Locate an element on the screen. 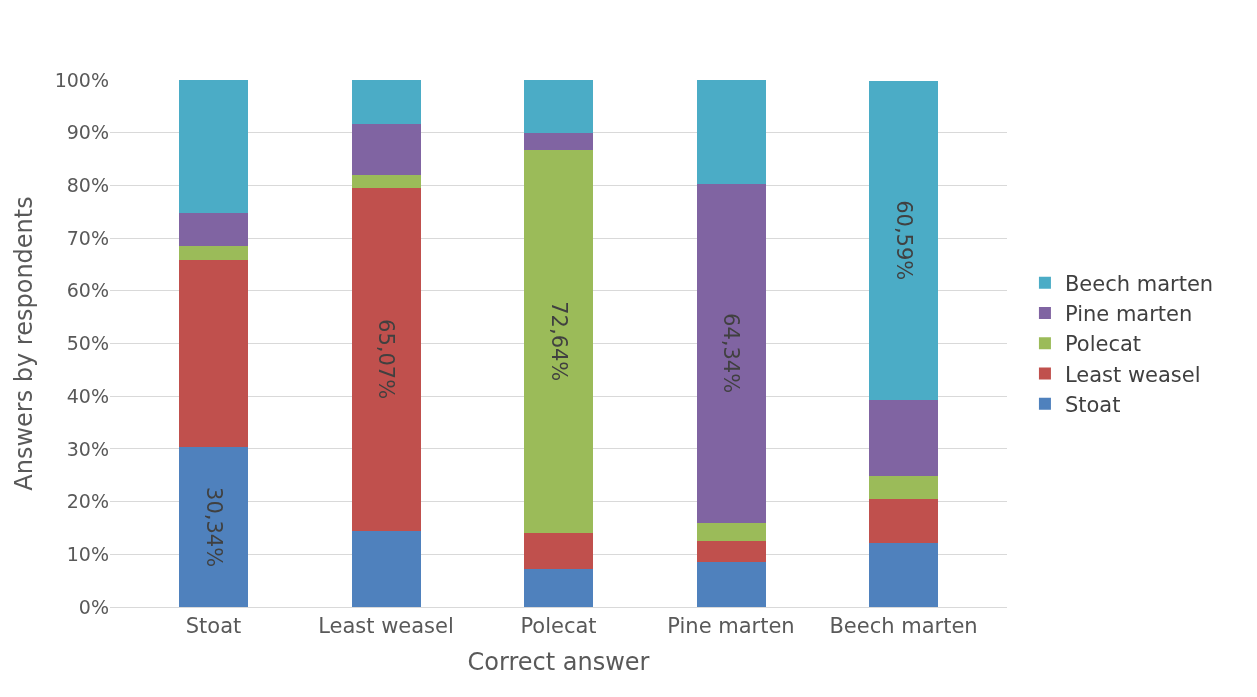 The height and width of the screenshot is (697, 1257). x-axis-title: Correct answer is located at coordinates (558, 661).